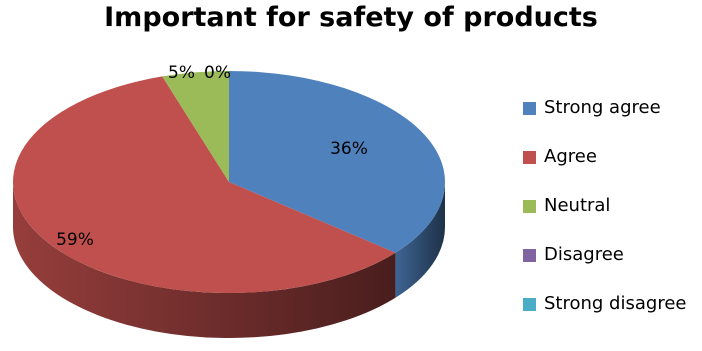  I want to click on legend-item-strong-agree: Strong agree, so click(604, 121).